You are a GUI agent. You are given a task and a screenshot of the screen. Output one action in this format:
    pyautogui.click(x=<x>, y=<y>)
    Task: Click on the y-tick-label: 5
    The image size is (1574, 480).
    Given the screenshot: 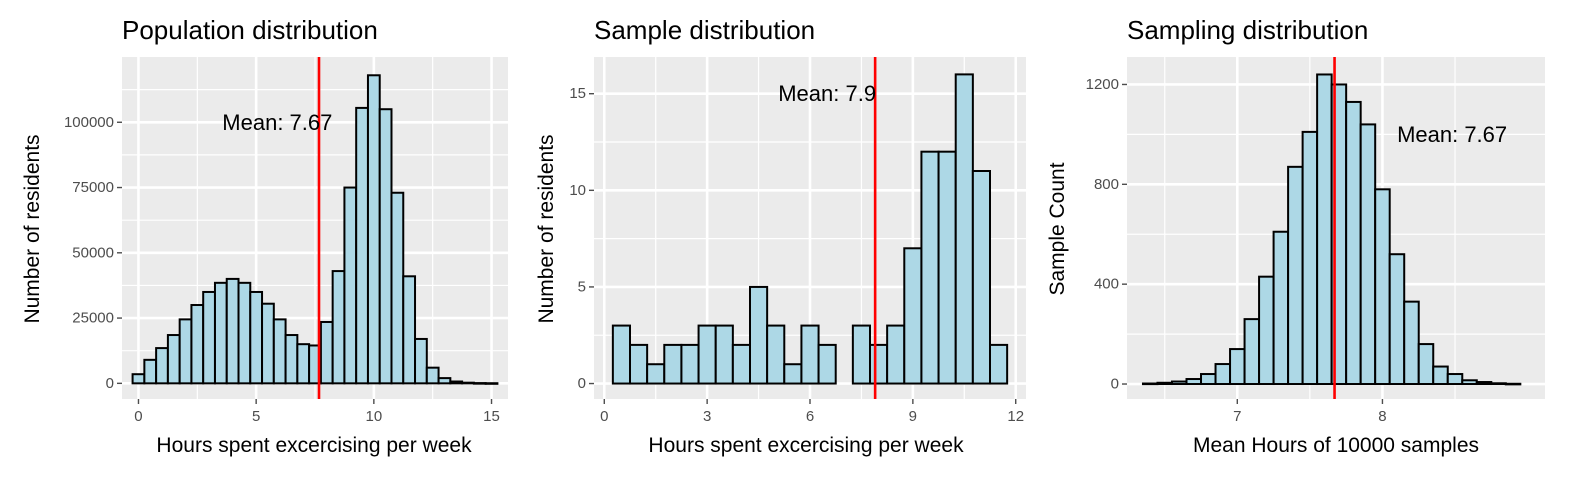 What is the action you would take?
    pyautogui.click(x=582, y=286)
    